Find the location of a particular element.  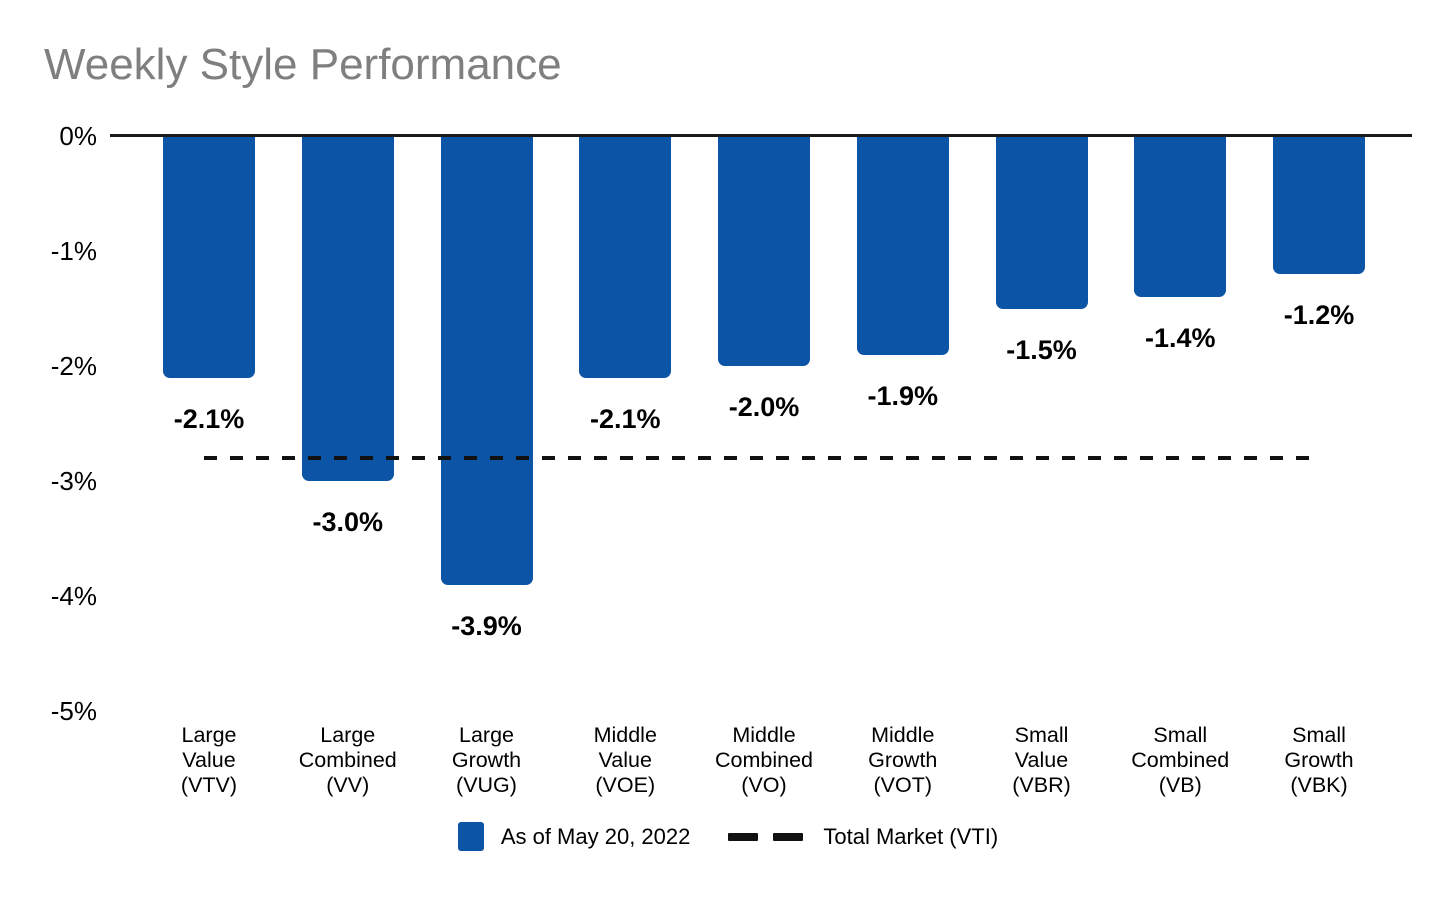

y-tick-label: -5% is located at coordinates (73, 711).